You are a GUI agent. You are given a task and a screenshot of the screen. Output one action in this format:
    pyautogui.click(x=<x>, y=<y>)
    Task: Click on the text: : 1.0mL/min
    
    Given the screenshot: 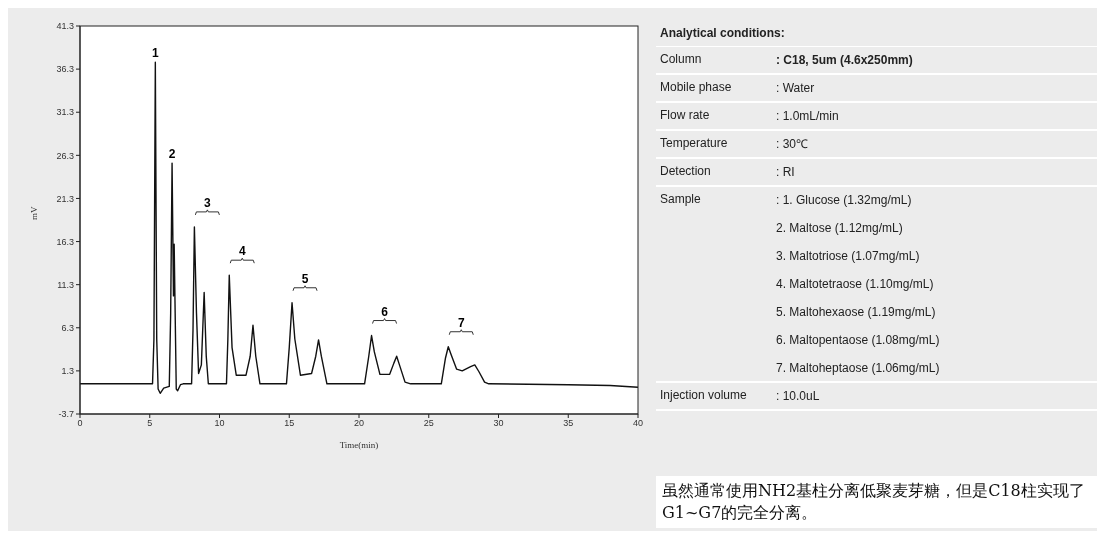 What is the action you would take?
    pyautogui.click(x=807, y=116)
    